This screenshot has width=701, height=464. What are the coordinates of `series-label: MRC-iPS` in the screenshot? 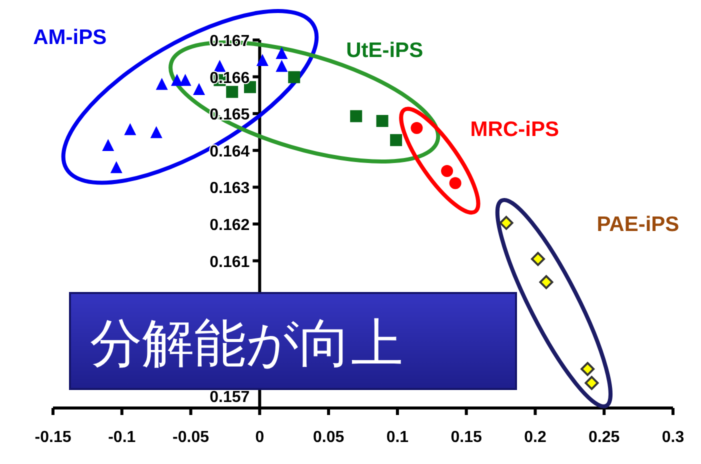 It's located at (514, 129).